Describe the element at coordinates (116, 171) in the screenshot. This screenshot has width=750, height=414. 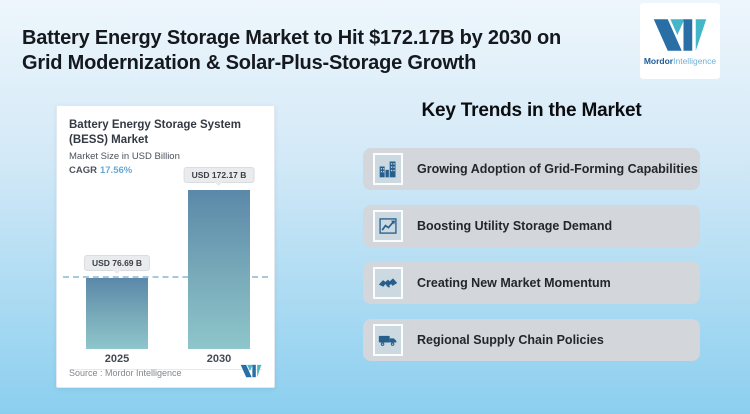
I see `cagr-value: 17.56%` at that location.